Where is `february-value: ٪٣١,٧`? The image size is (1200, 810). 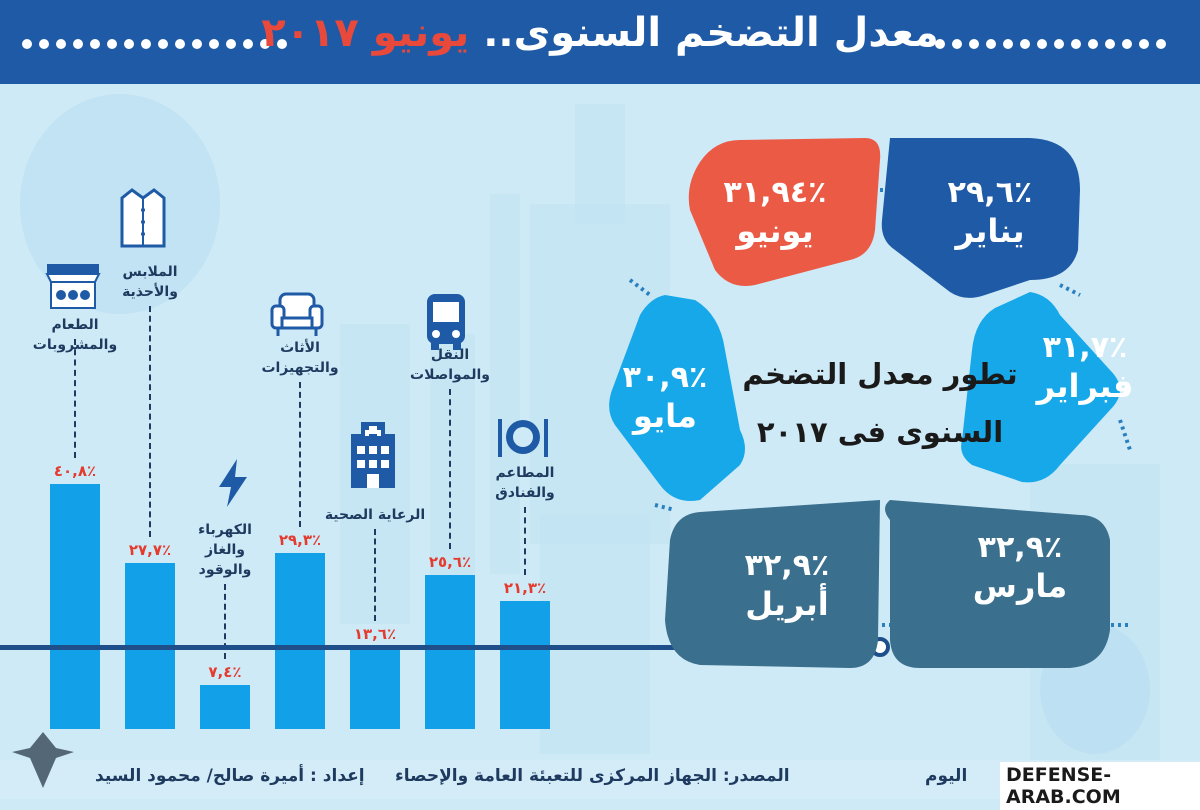 february-value: ٪٣١,٧ is located at coordinates (1085, 347).